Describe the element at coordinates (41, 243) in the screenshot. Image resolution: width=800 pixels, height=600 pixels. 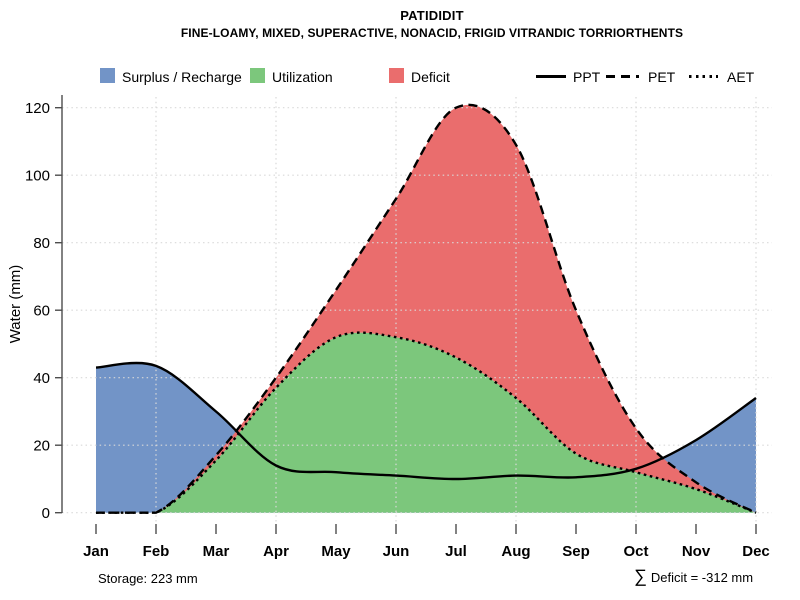
I see `y-tick-label: 80` at that location.